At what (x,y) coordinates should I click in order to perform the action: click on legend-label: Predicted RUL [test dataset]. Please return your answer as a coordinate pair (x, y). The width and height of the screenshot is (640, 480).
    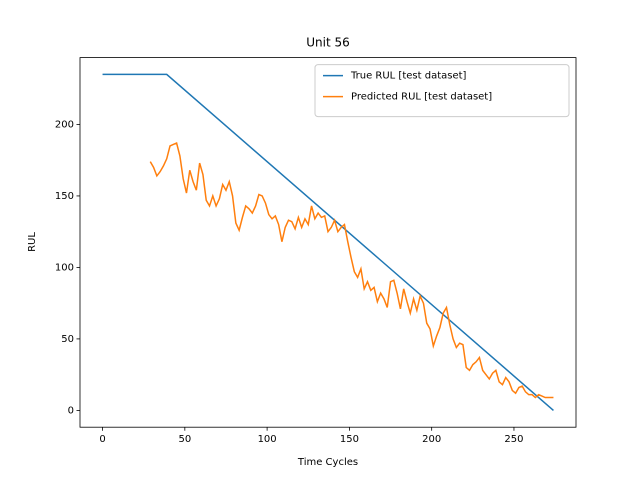
    Looking at the image, I should click on (421, 97).